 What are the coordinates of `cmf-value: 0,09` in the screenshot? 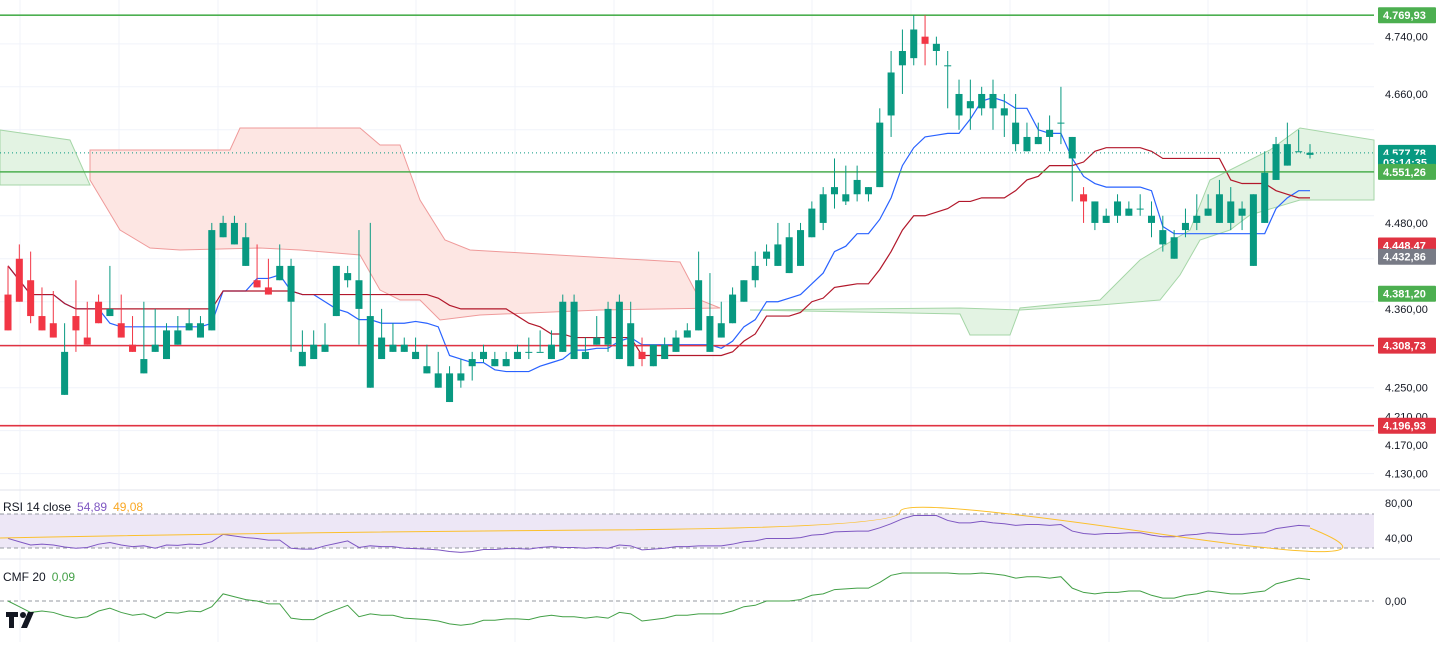 It's located at (63, 577).